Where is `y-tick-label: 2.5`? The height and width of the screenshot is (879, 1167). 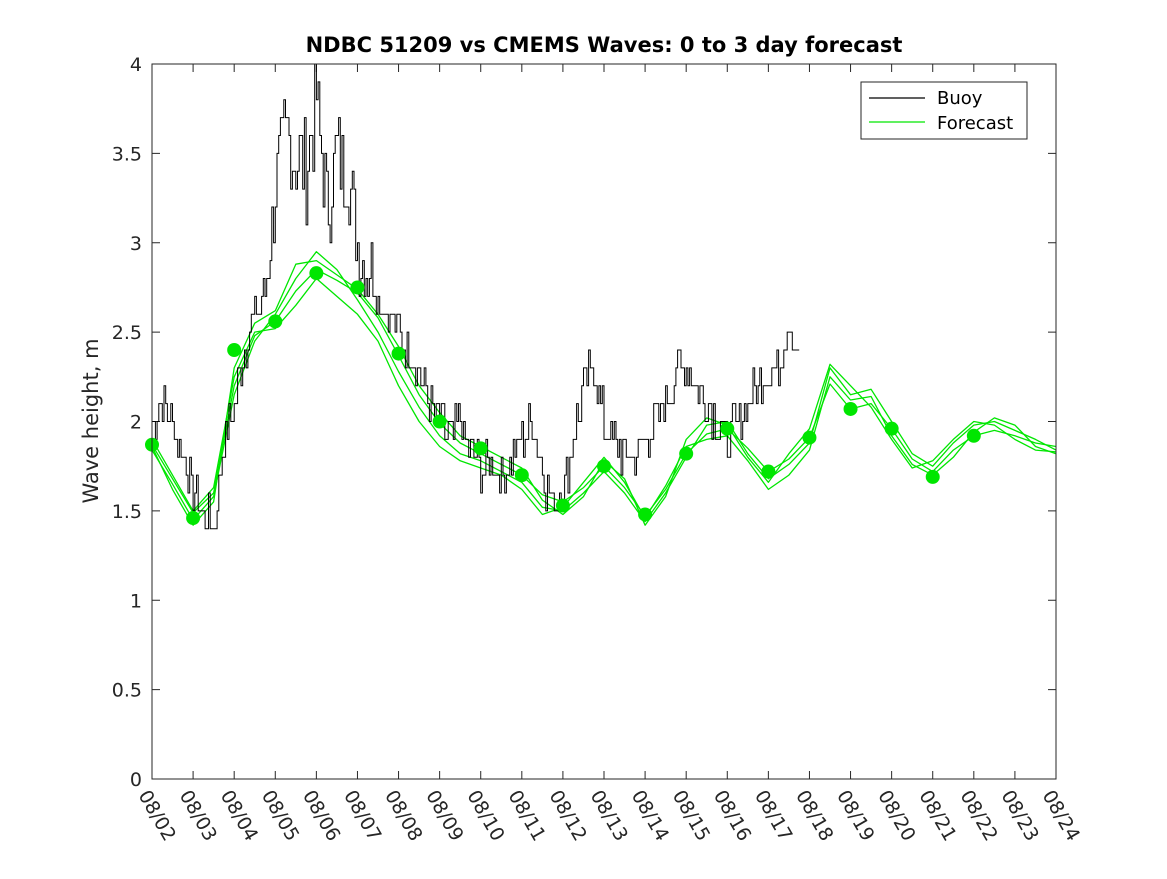 y-tick-label: 2.5 is located at coordinates (127, 333).